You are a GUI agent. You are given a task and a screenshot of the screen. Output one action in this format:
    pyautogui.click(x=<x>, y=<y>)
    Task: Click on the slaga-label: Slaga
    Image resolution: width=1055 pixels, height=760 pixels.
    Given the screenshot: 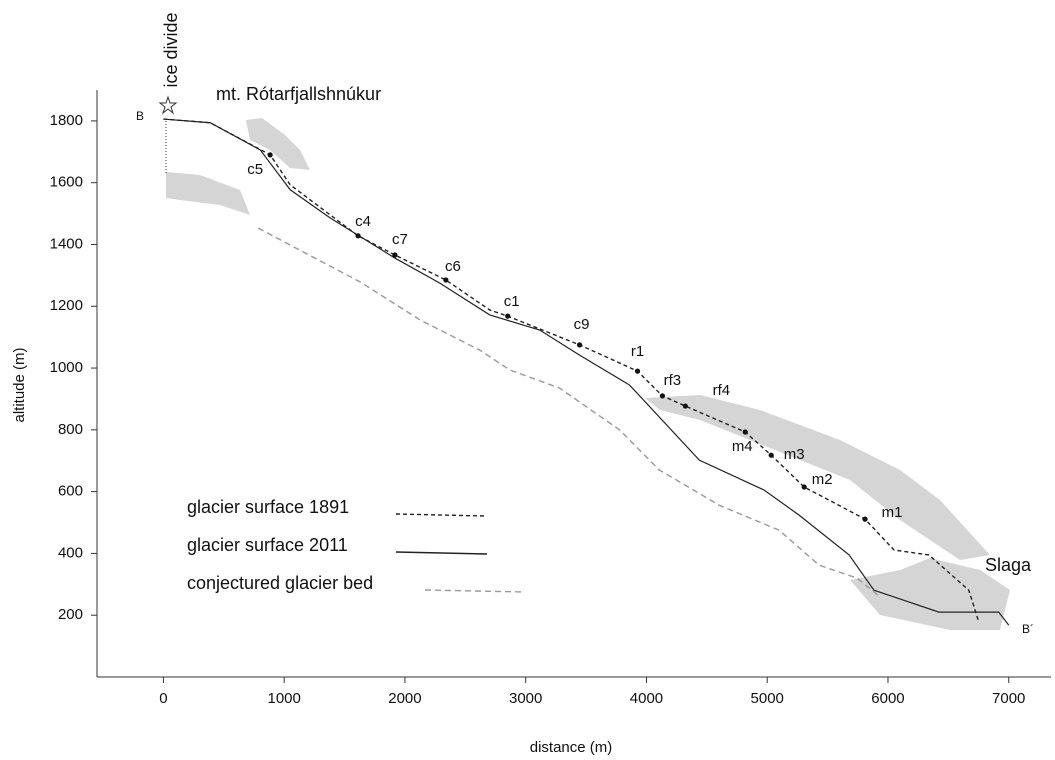 What is the action you would take?
    pyautogui.click(x=1008, y=565)
    